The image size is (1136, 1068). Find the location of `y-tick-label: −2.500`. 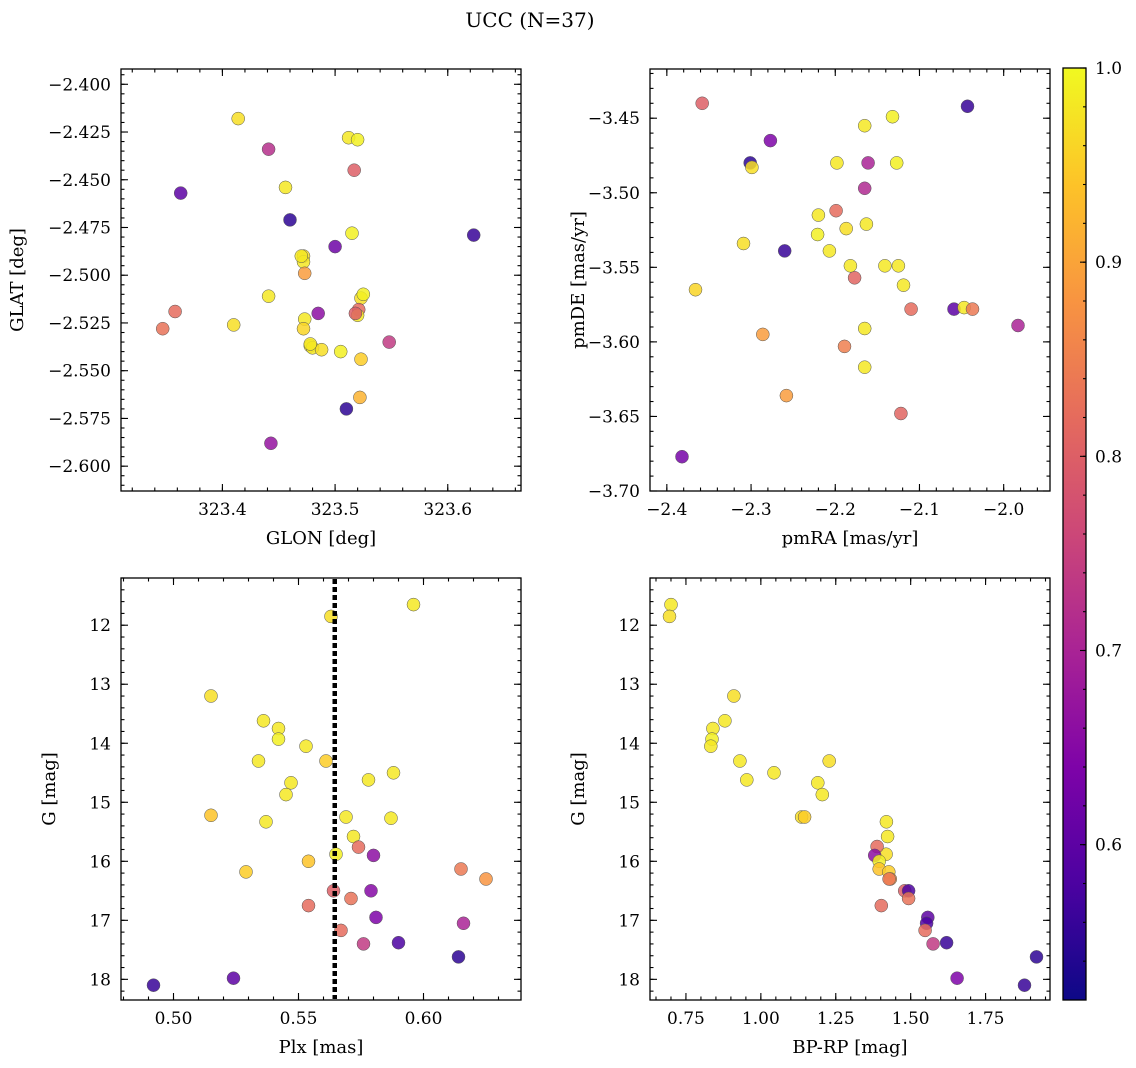

y-tick-label: −2.500 is located at coordinates (79, 276).